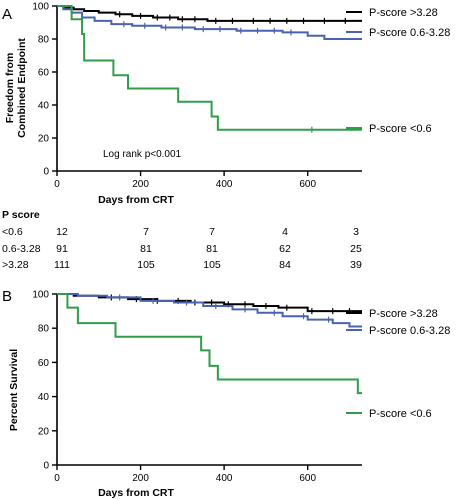 Image resolution: width=462 pixels, height=500 pixels. Describe the element at coordinates (136, 200) in the screenshot. I see `panel-a-x-axis-label: Days from CRT` at that location.